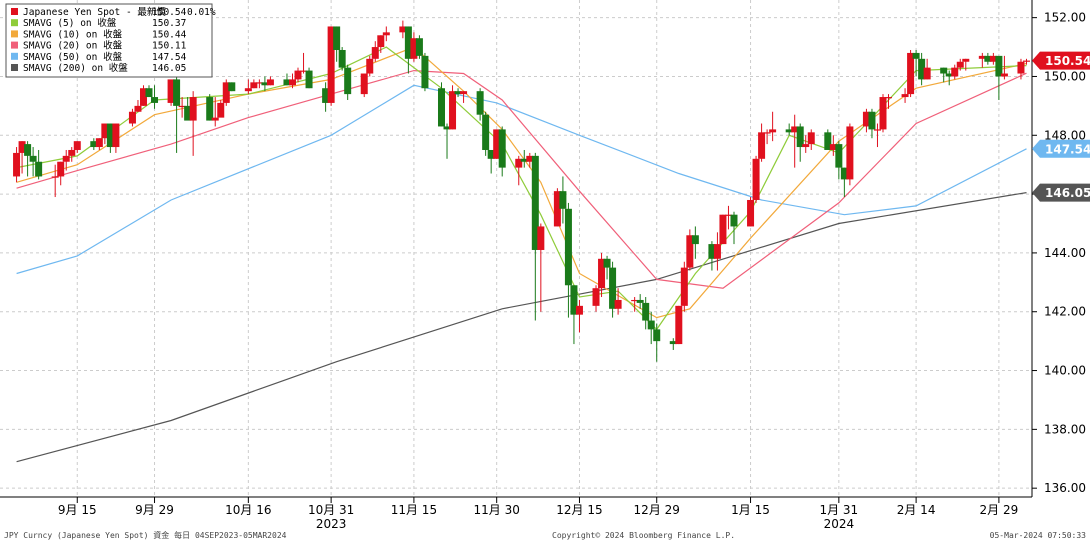 The image size is (1090, 541). Describe the element at coordinates (1065, 18) in the screenshot. I see `y-tick-label: 152.00` at that location.